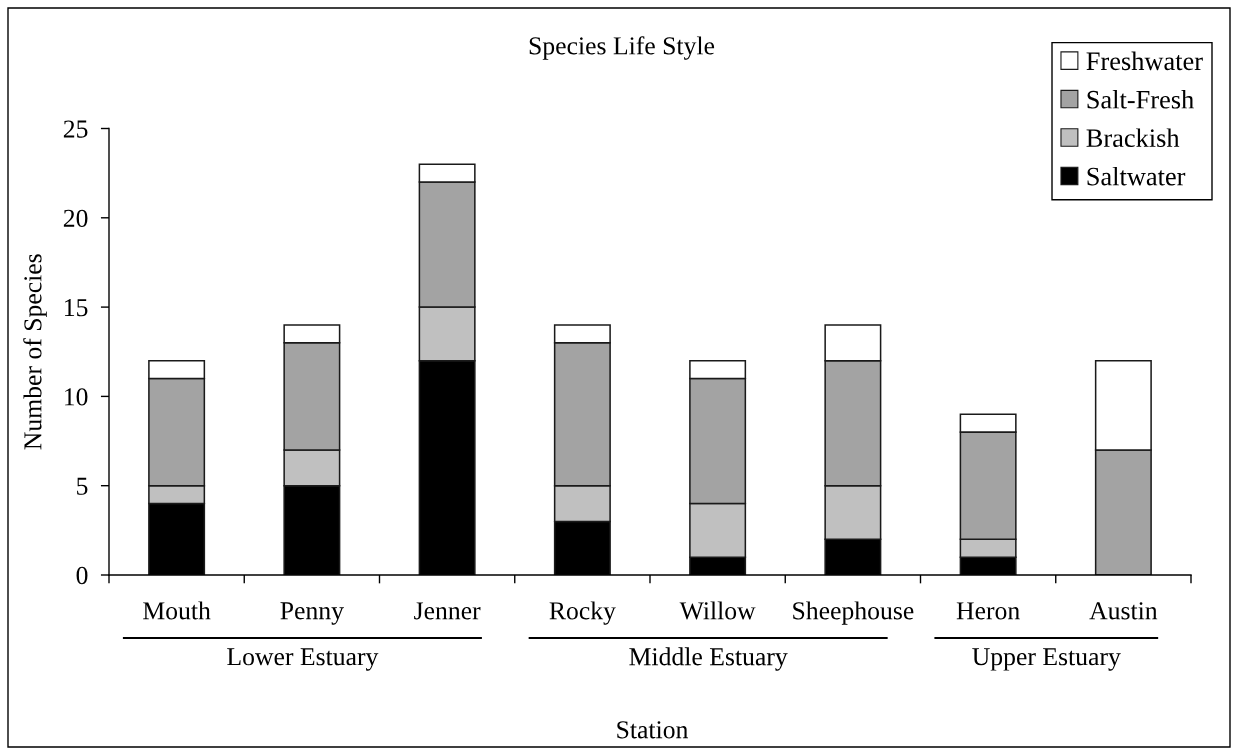 Image resolution: width=1236 pixels, height=755 pixels. I want to click on y-tick-label: 0, so click(82, 575).